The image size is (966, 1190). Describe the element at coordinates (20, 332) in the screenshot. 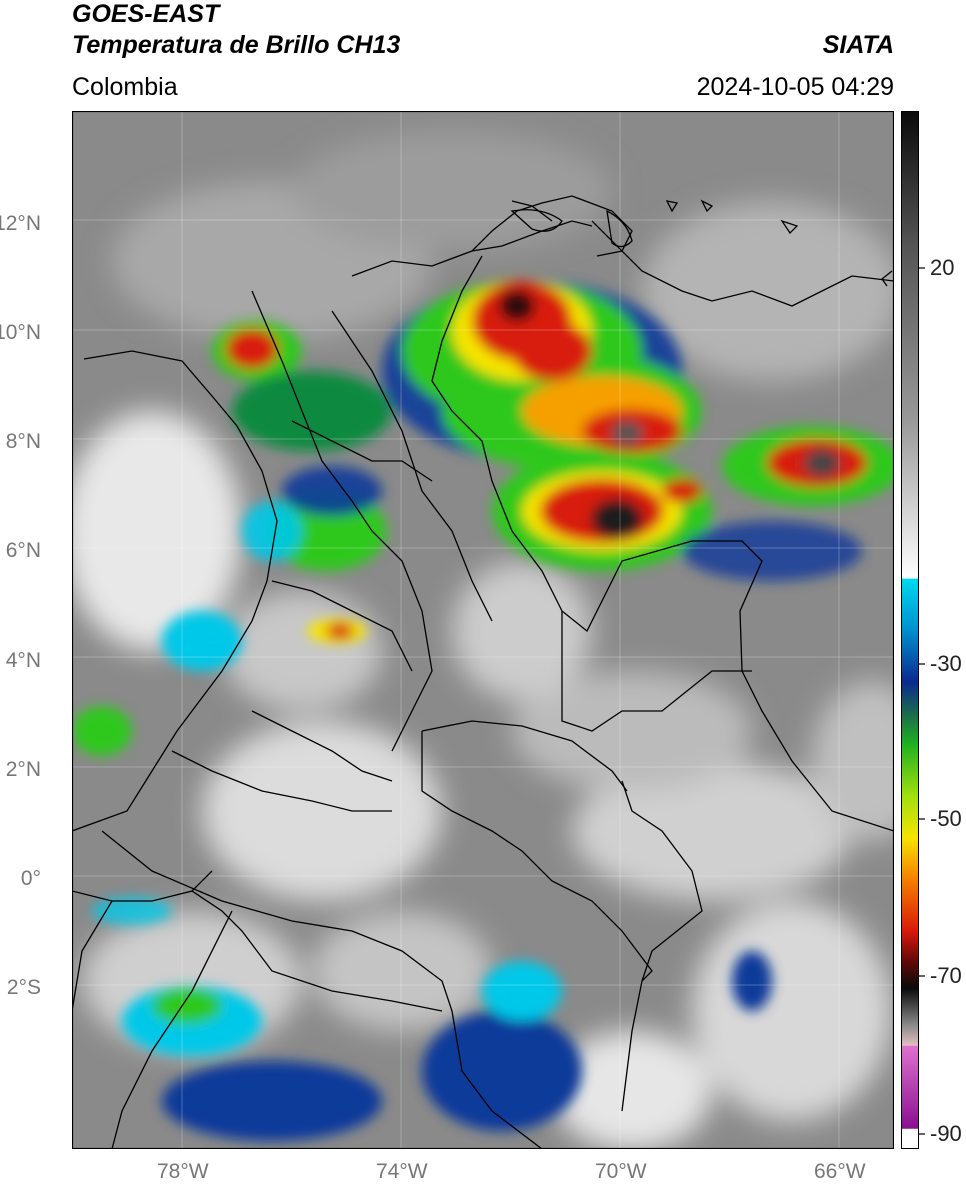

I see `lat-label-10n: 10°N` at that location.